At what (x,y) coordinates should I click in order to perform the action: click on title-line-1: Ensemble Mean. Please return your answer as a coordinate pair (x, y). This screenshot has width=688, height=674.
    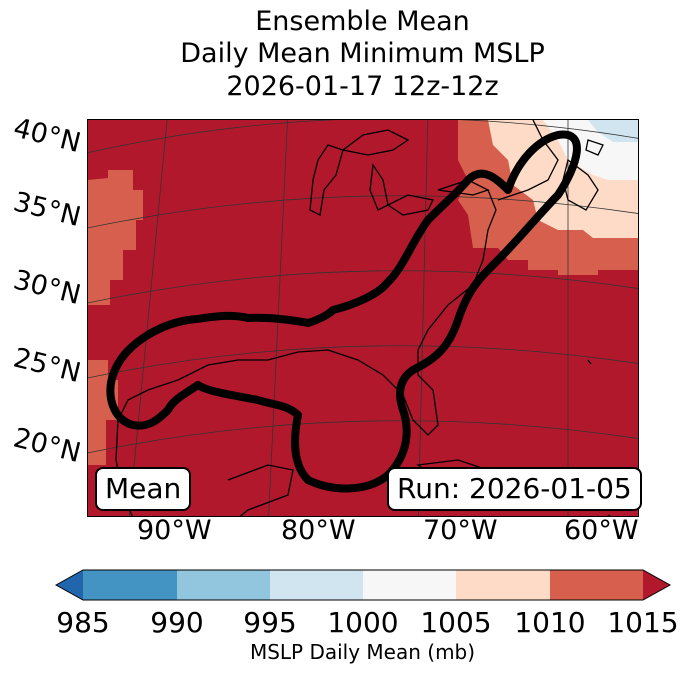
    Looking at the image, I should click on (362, 21).